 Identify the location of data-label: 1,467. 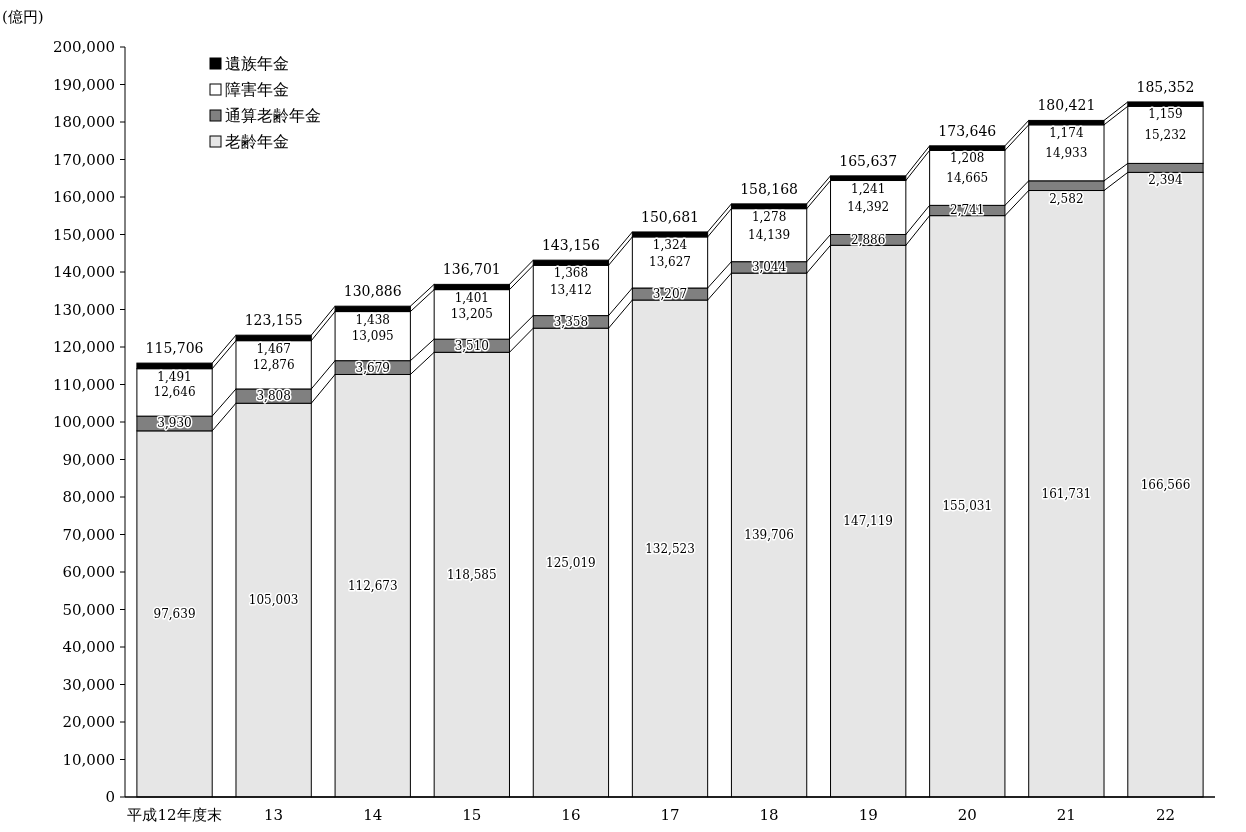
(273, 348).